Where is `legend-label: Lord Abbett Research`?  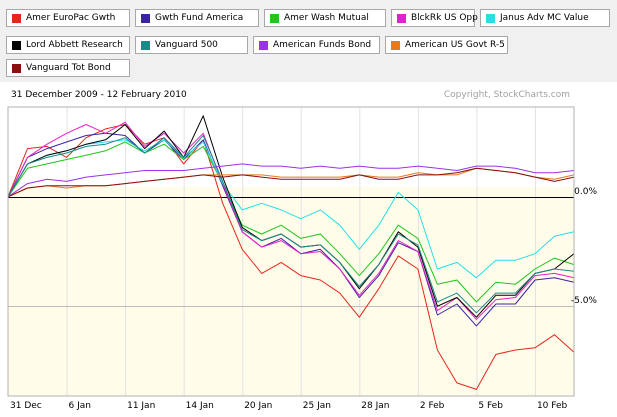 legend-label: Lord Abbett Research is located at coordinates (74, 44).